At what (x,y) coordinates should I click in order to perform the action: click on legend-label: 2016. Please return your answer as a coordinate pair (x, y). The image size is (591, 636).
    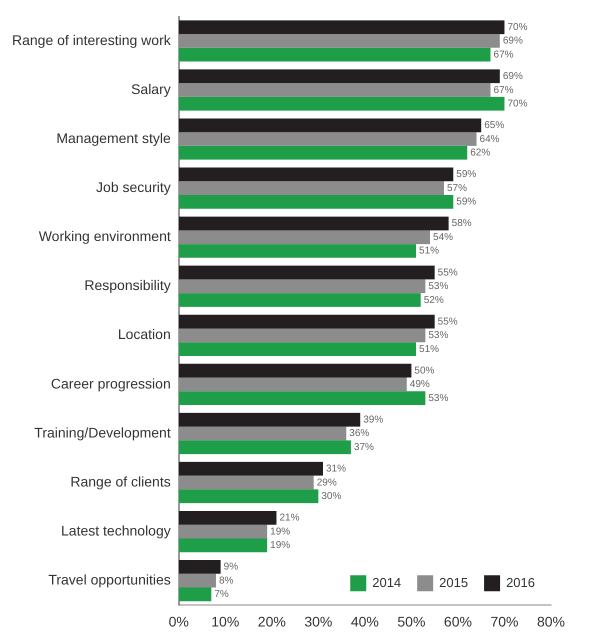
    Looking at the image, I should click on (520, 582).